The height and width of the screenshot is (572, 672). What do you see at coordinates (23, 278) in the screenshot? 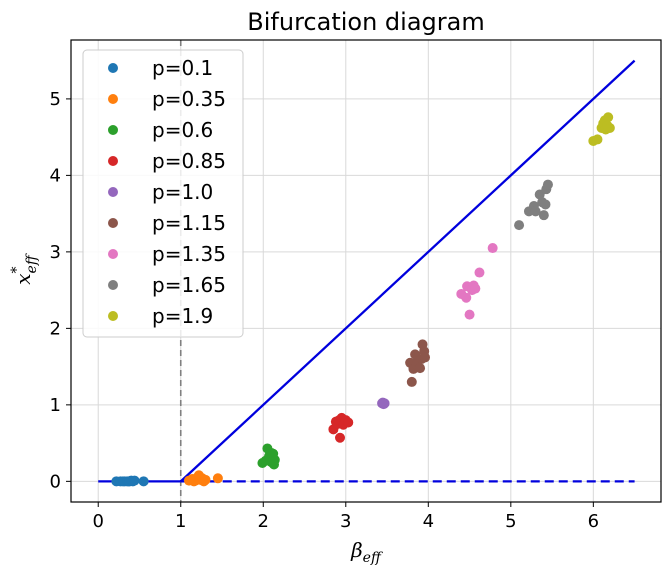
I see `y-axis-label-main: x` at bounding box center [23, 278].